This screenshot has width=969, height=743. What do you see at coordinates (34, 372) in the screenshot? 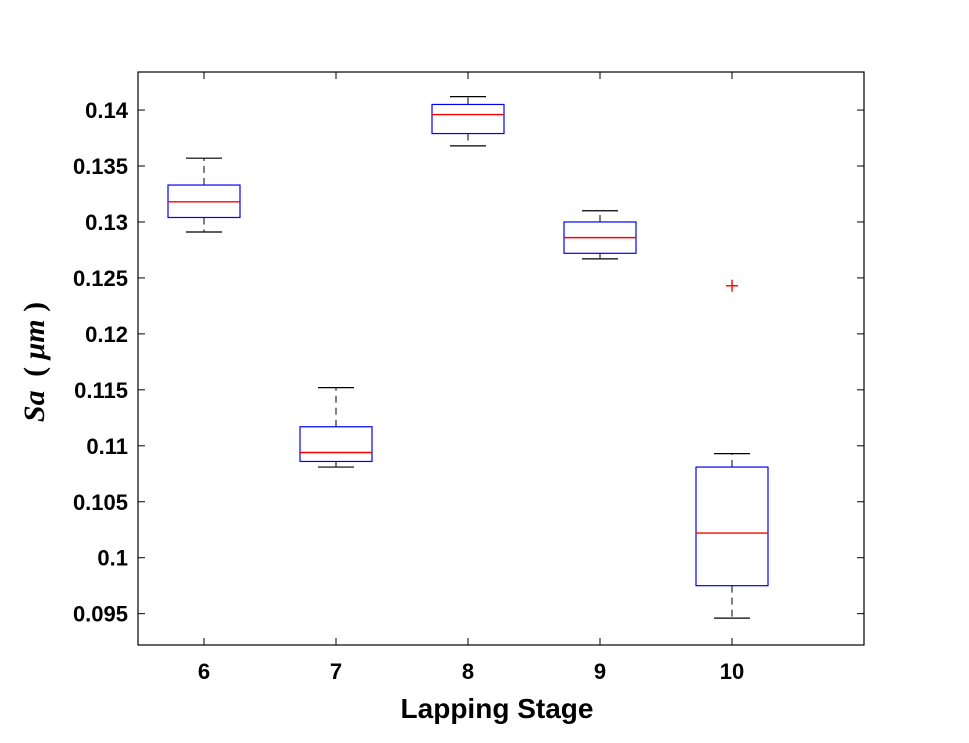
I see `y-axis-label-open: (` at bounding box center [34, 372].